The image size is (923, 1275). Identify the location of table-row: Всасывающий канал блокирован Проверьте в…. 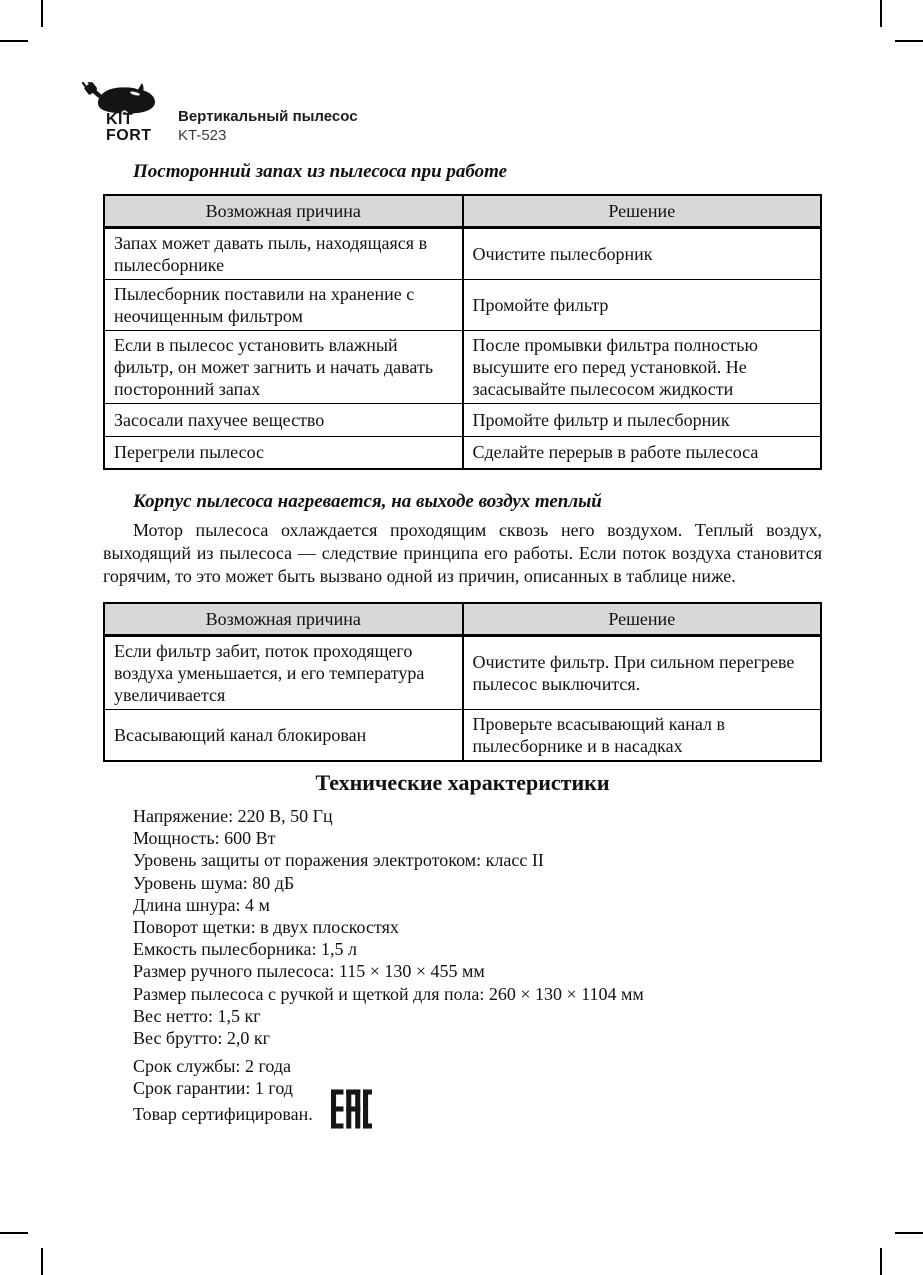
(462, 734).